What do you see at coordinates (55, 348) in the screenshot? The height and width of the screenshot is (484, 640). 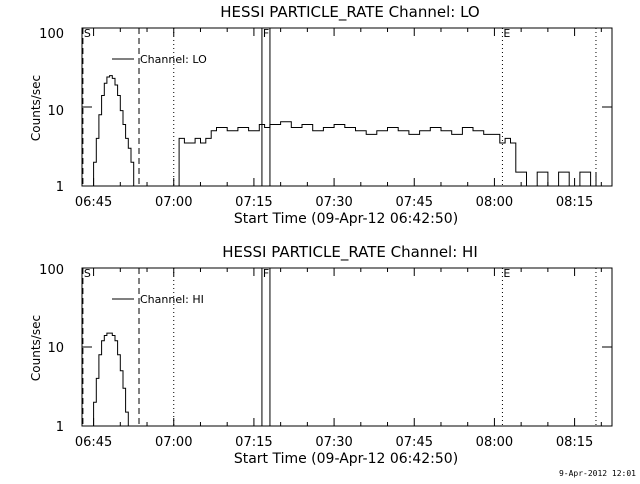 I see `y-tick-label-hi-10: 10` at bounding box center [55, 348].